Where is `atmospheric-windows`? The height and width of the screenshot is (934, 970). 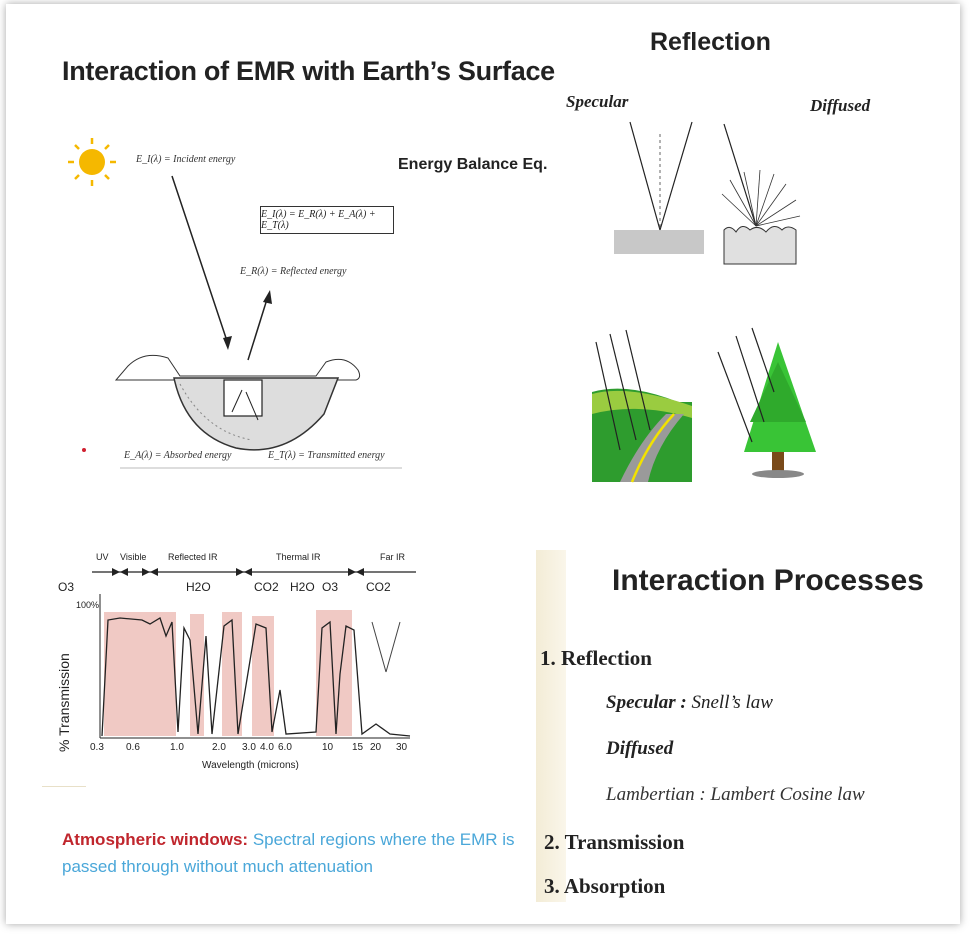 atmospheric-windows is located at coordinates (228, 673).